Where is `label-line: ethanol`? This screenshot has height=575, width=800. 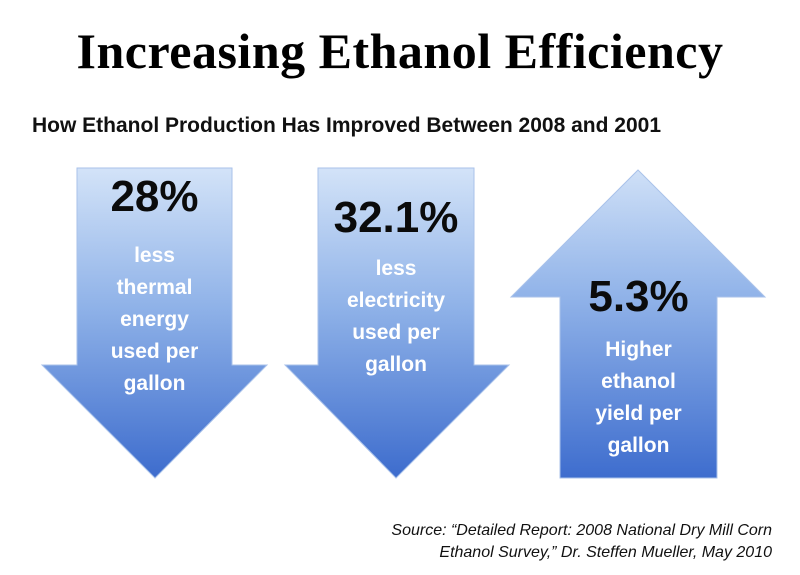 label-line: ethanol is located at coordinates (638, 381).